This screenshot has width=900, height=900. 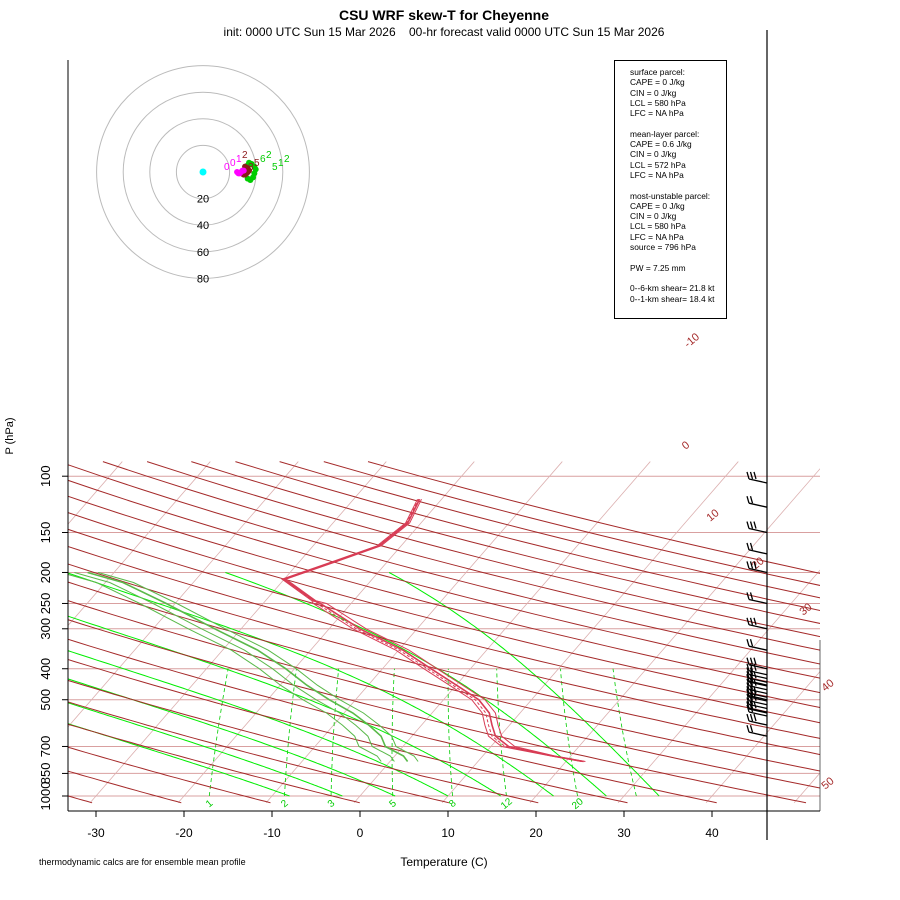 What do you see at coordinates (203, 253) in the screenshot?
I see `hodograph-ring-label: 60` at bounding box center [203, 253].